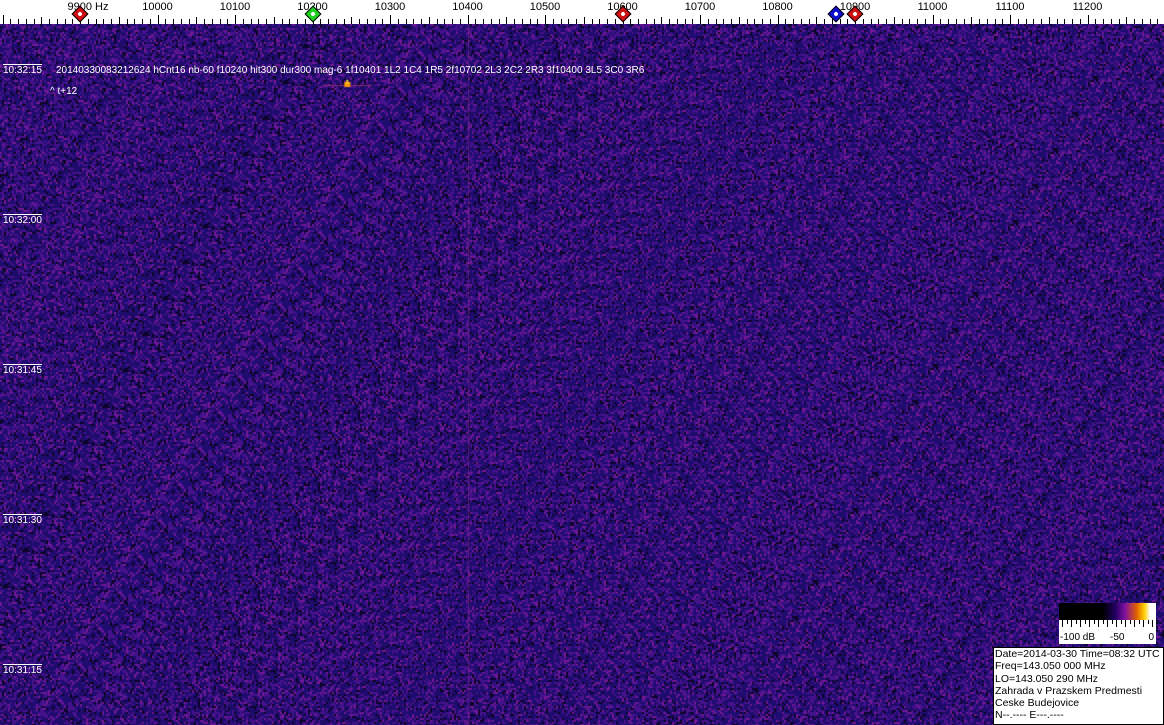 Image resolution: width=1164 pixels, height=725 pixels. Describe the element at coordinates (1107, 611) in the screenshot. I see `color-scale-gradient` at that location.